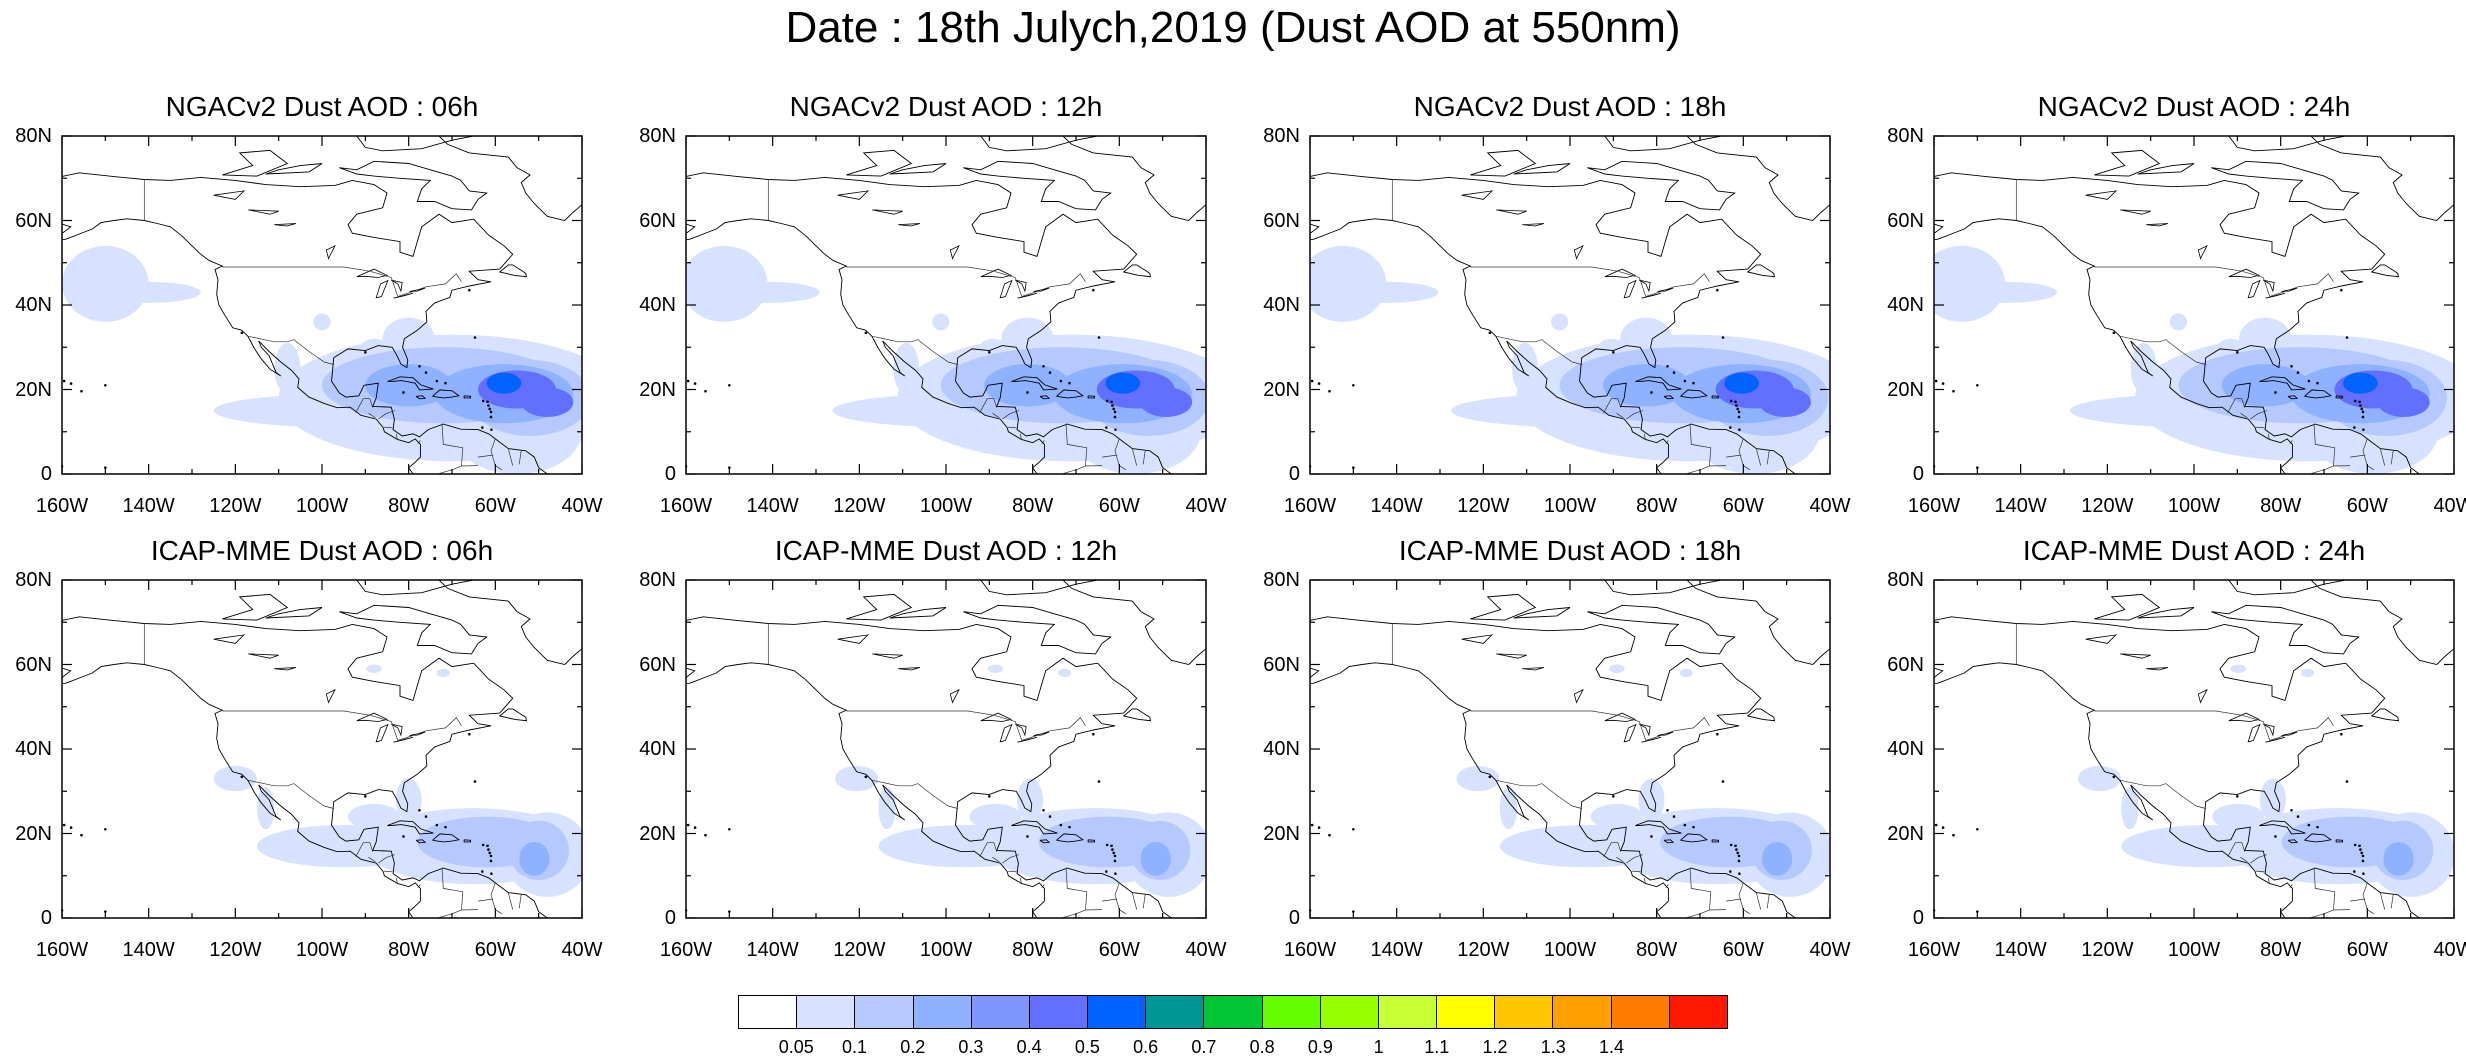 The image size is (2466, 1057). I want to click on dust-aod-map, so click(1570, 749).